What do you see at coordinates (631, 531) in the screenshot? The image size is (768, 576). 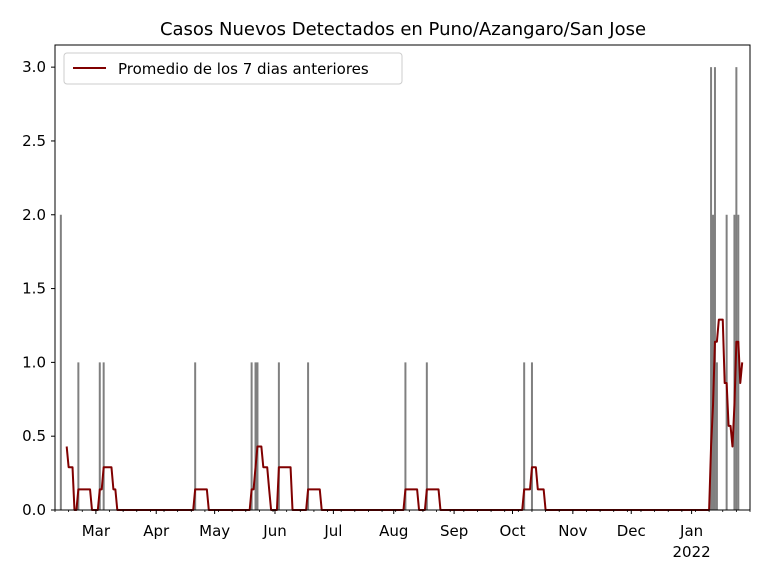 I see `x-tick-label: Dec` at bounding box center [631, 531].